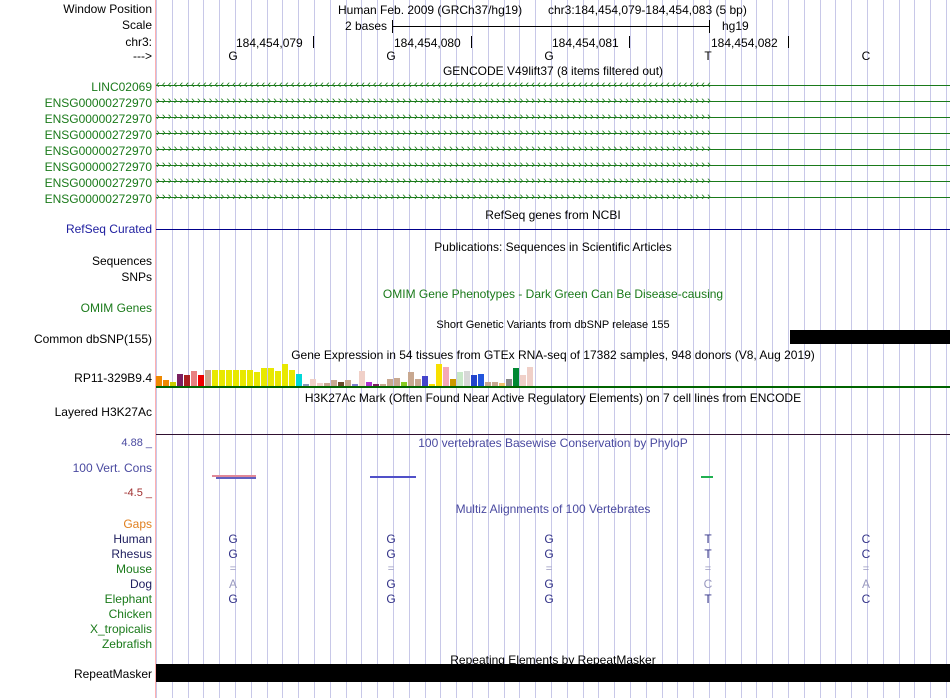 This screenshot has width=950, height=698. Describe the element at coordinates (133, 569) in the screenshot. I see `species-label-mouse: Mouse` at that location.